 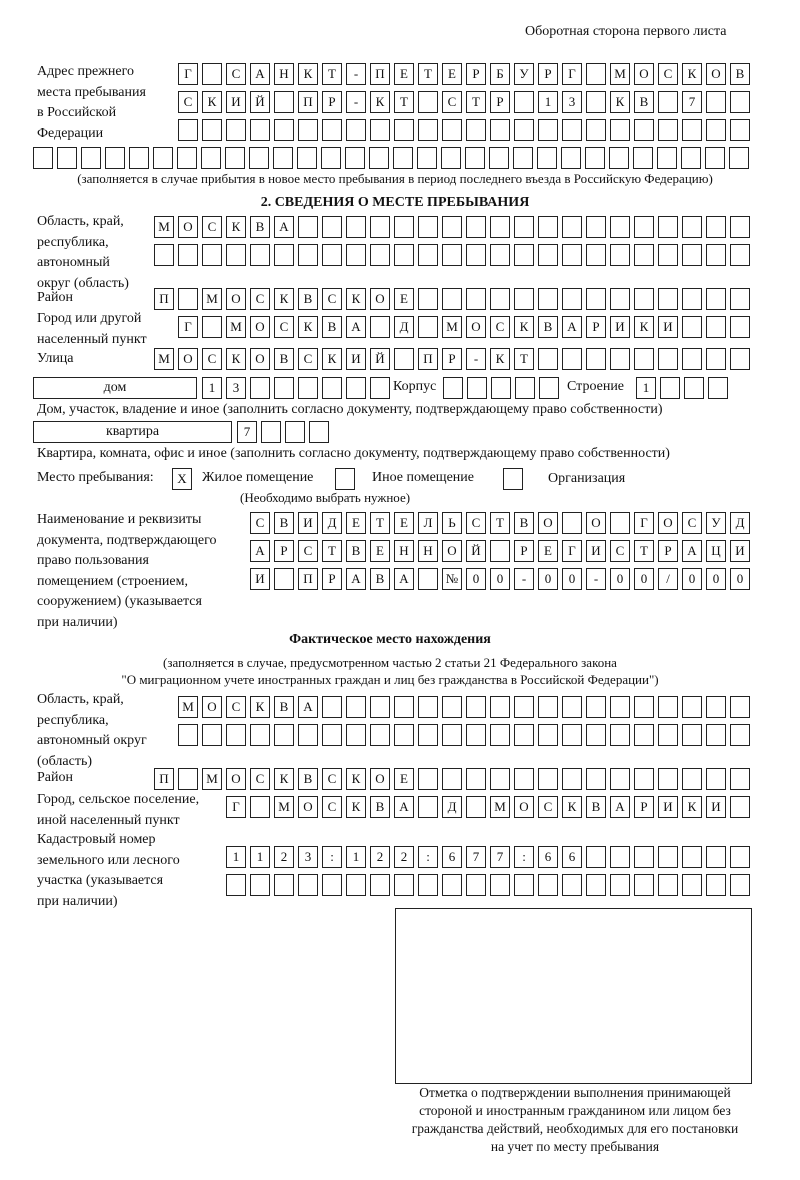 What do you see at coordinates (668, 579) in the screenshot?
I see `letter-cell: /` at bounding box center [668, 579].